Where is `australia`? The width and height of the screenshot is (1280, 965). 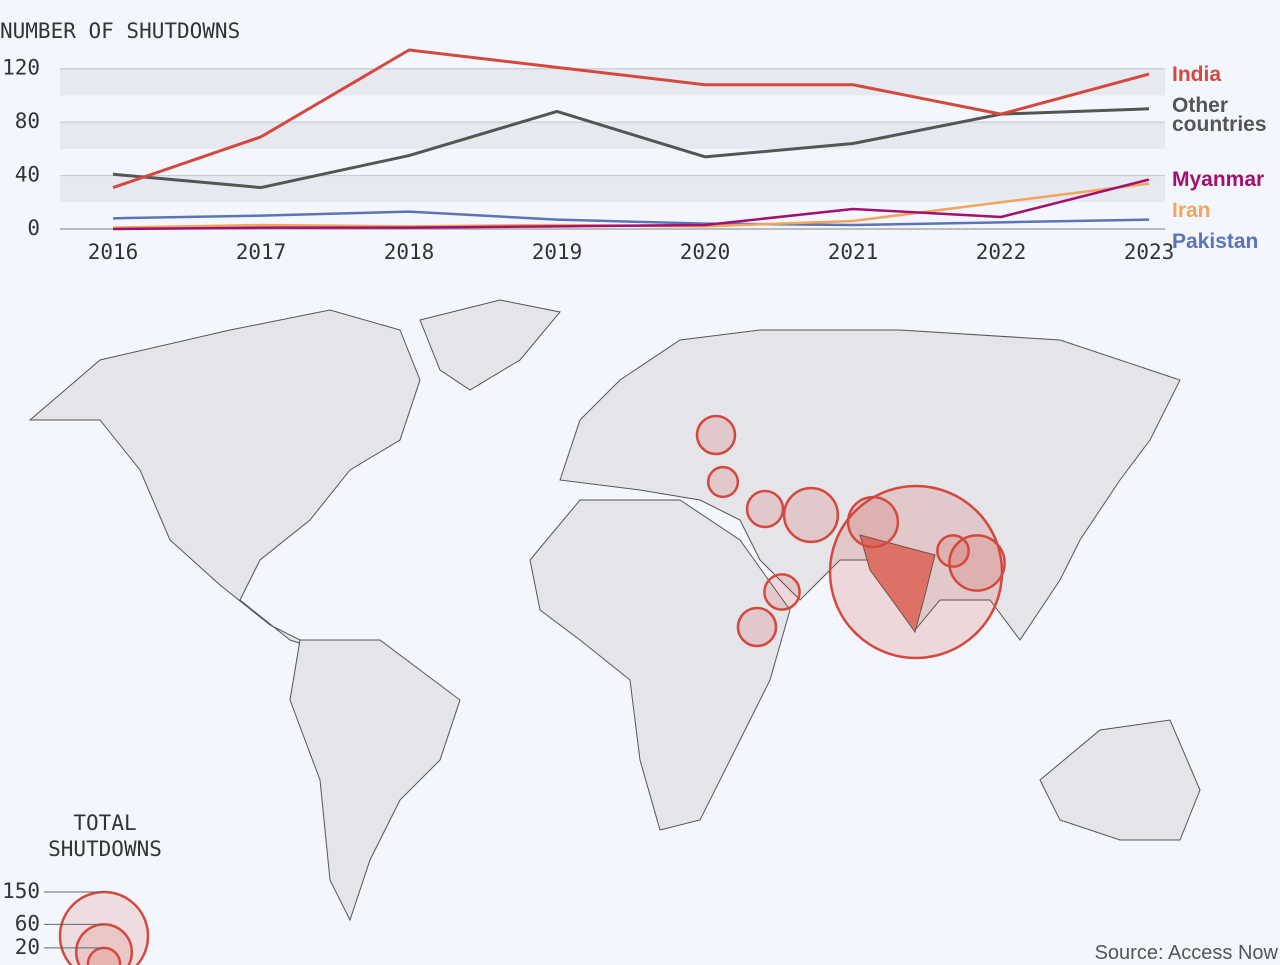
australia is located at coordinates (1120, 780).